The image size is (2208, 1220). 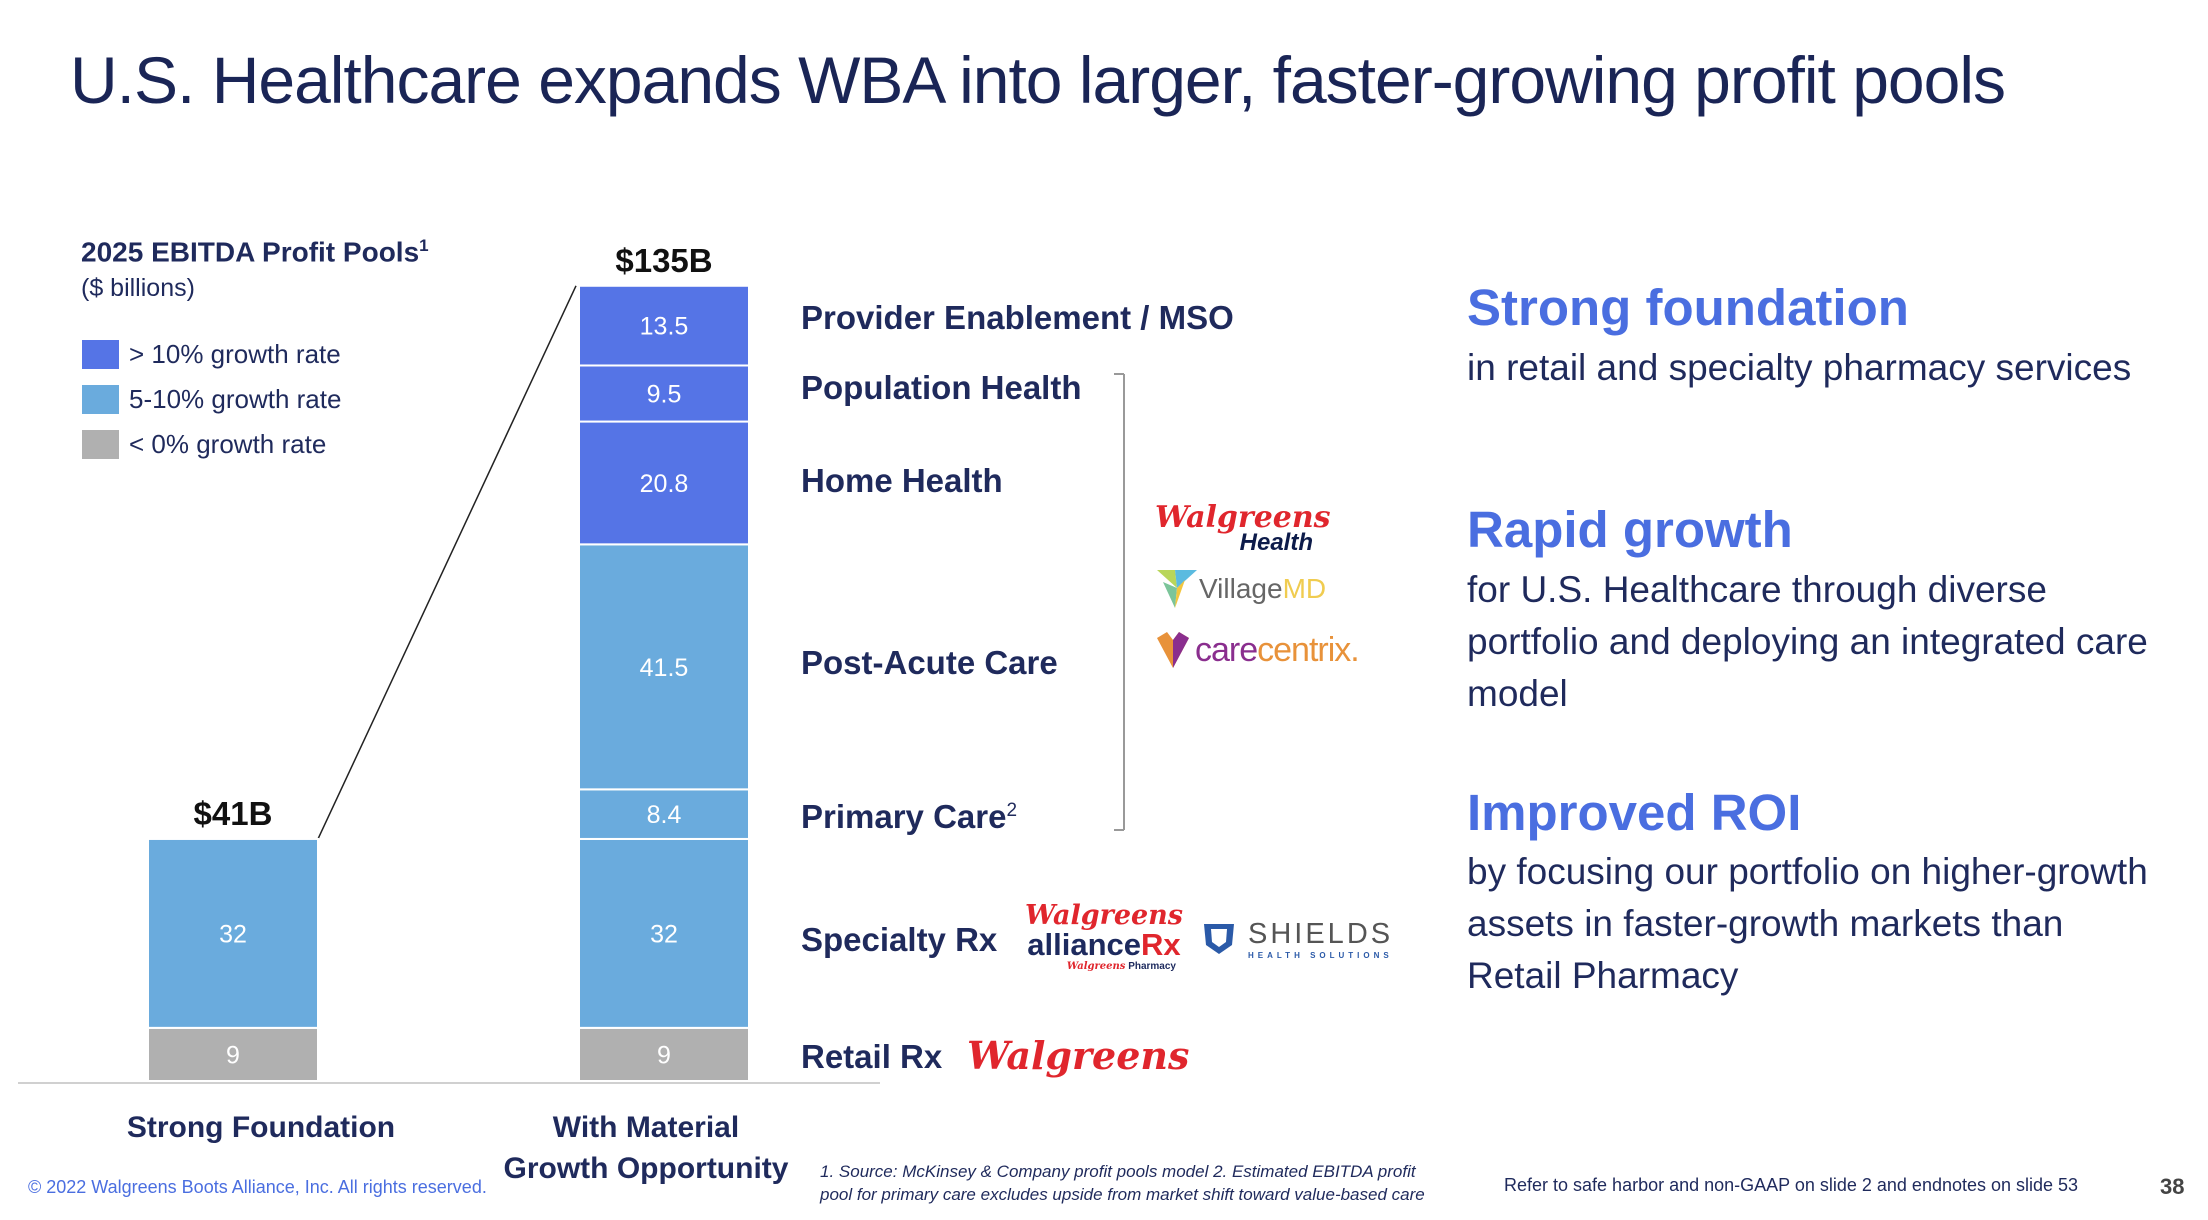 I want to click on logo-text: SHIELDS, so click(x=1321, y=934).